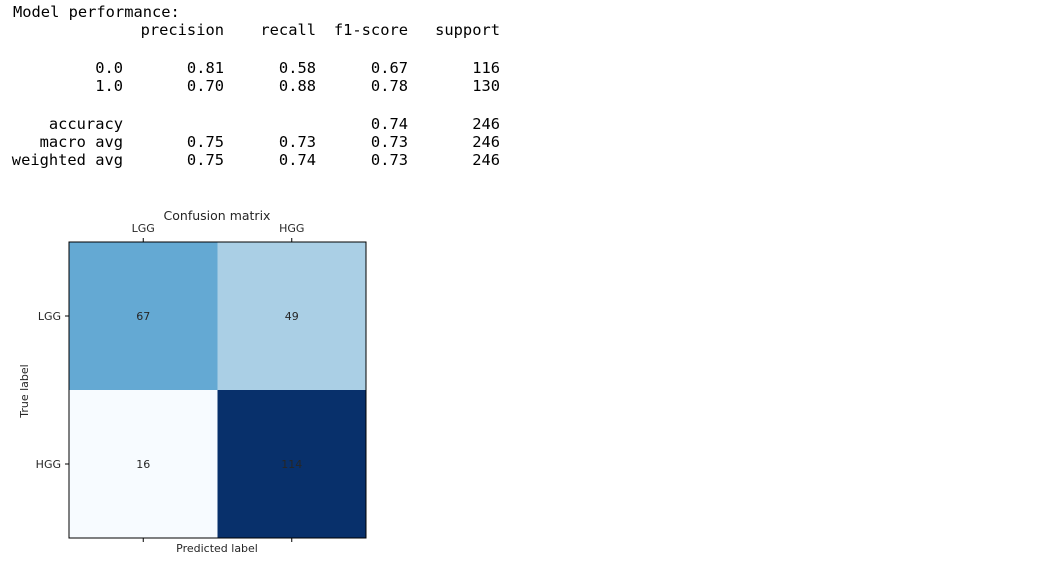 The width and height of the screenshot is (1061, 571). I want to click on column-header-recall: recall, so click(288, 30).